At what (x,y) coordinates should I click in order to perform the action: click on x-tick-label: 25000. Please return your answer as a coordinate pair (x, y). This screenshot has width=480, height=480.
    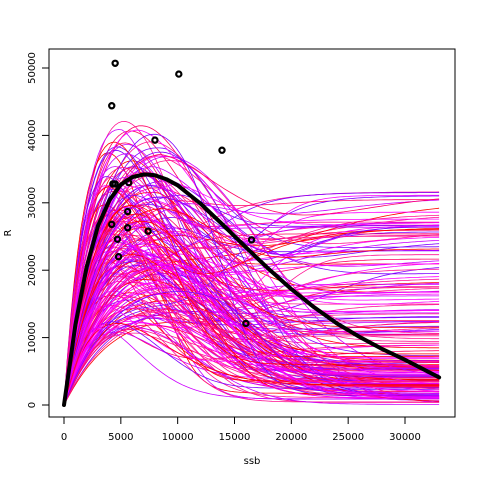
    Looking at the image, I should click on (348, 437).